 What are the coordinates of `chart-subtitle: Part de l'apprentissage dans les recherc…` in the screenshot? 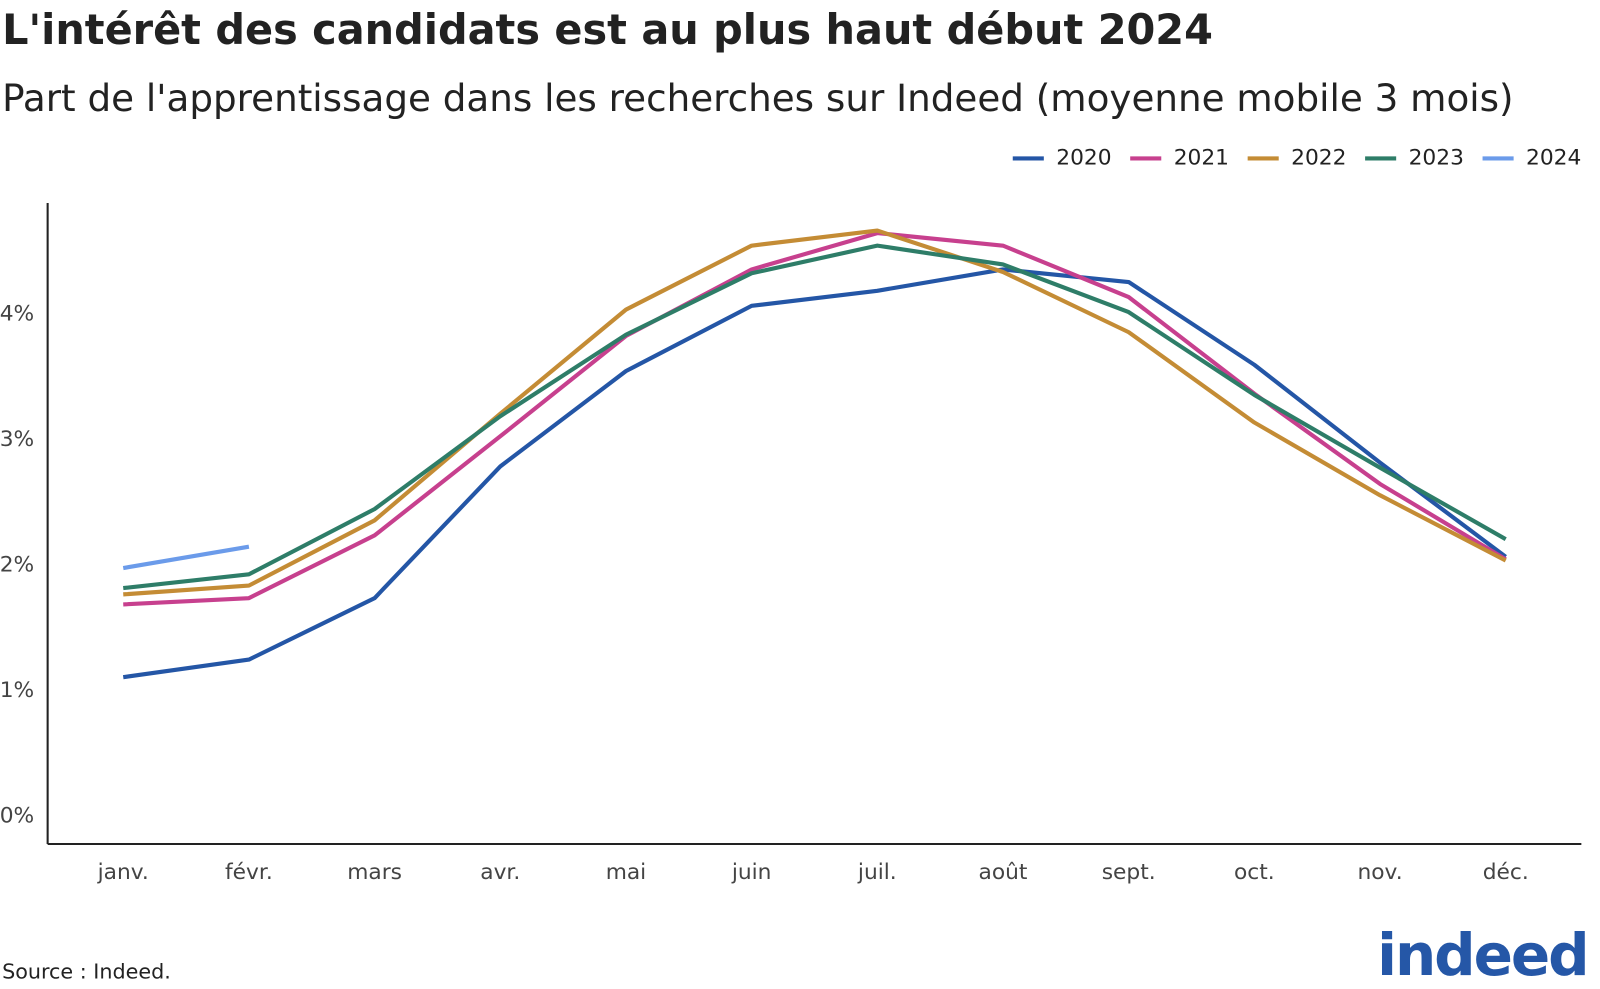 It's located at (758, 98).